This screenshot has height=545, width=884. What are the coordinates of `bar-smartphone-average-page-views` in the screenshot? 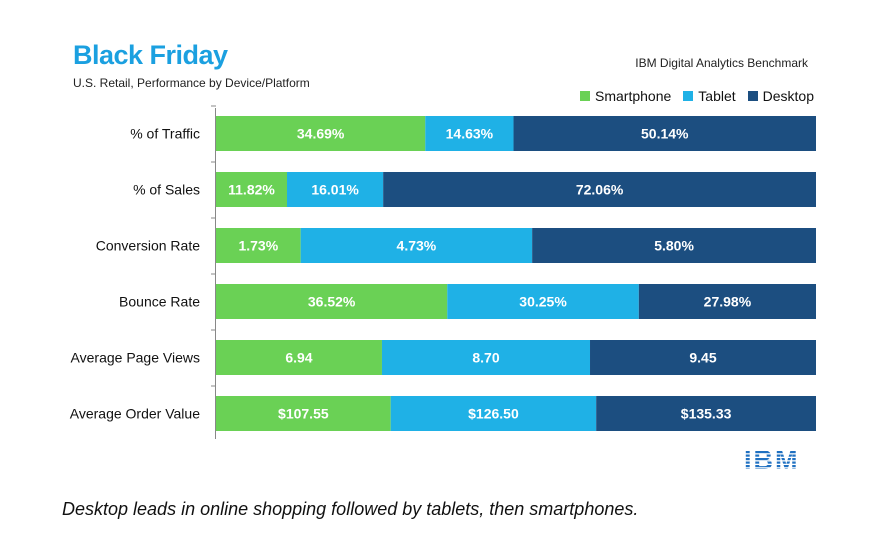 It's located at (299, 357).